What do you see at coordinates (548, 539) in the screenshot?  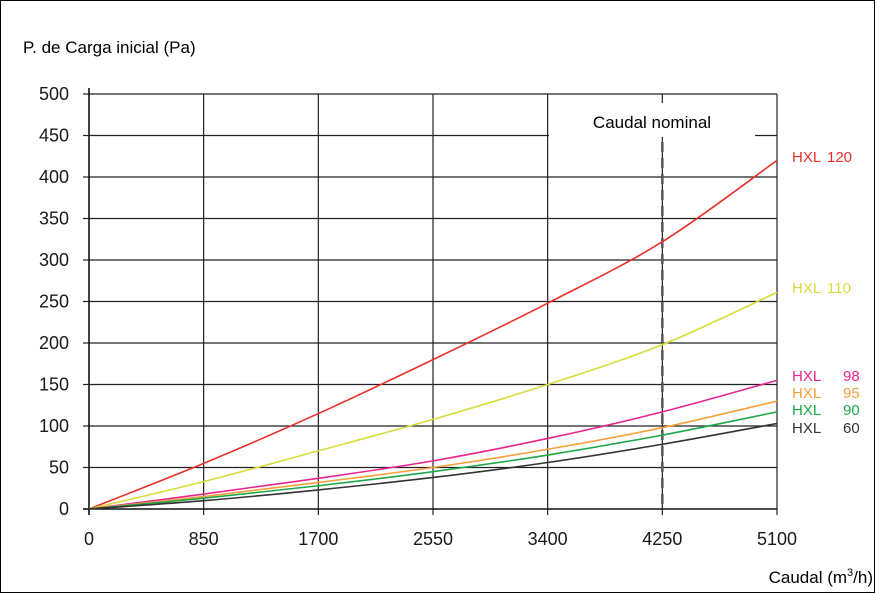 I see `x-tick-label: 3400` at bounding box center [548, 539].